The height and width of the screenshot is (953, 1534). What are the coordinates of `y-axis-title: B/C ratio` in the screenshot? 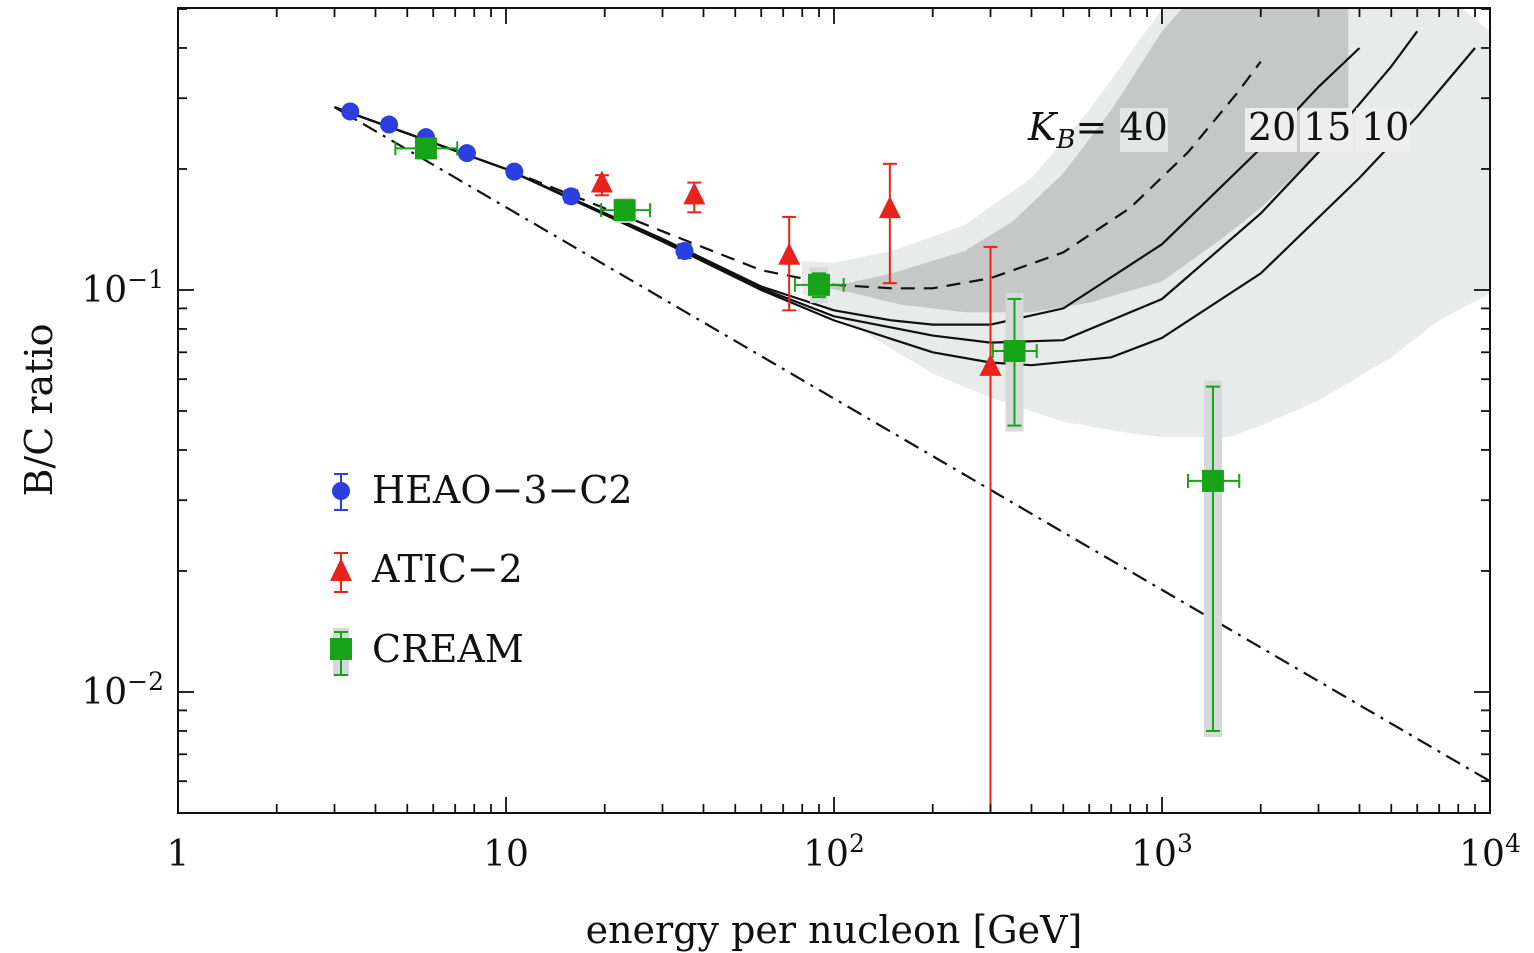 It's located at (39, 409).